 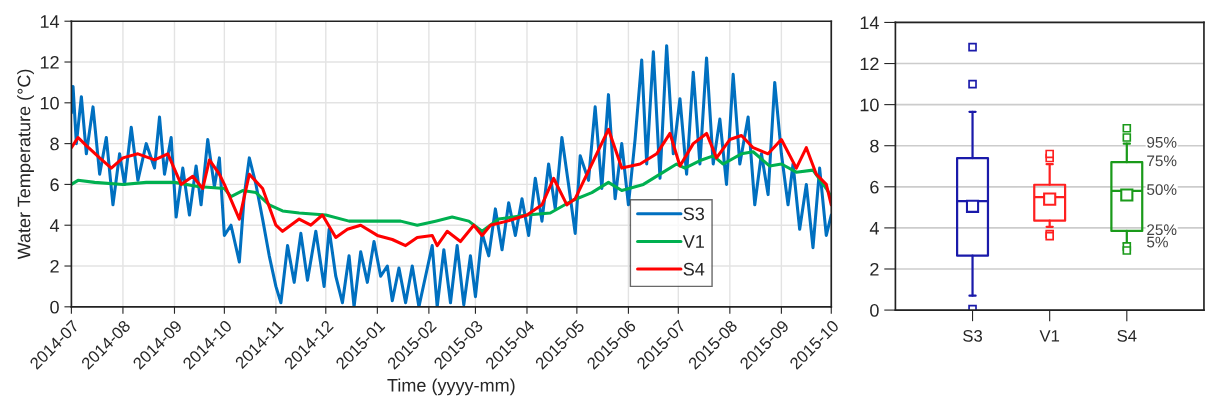 What do you see at coordinates (25, 164) in the screenshot?
I see `y-axis-title: Water Temperature (°C)` at bounding box center [25, 164].